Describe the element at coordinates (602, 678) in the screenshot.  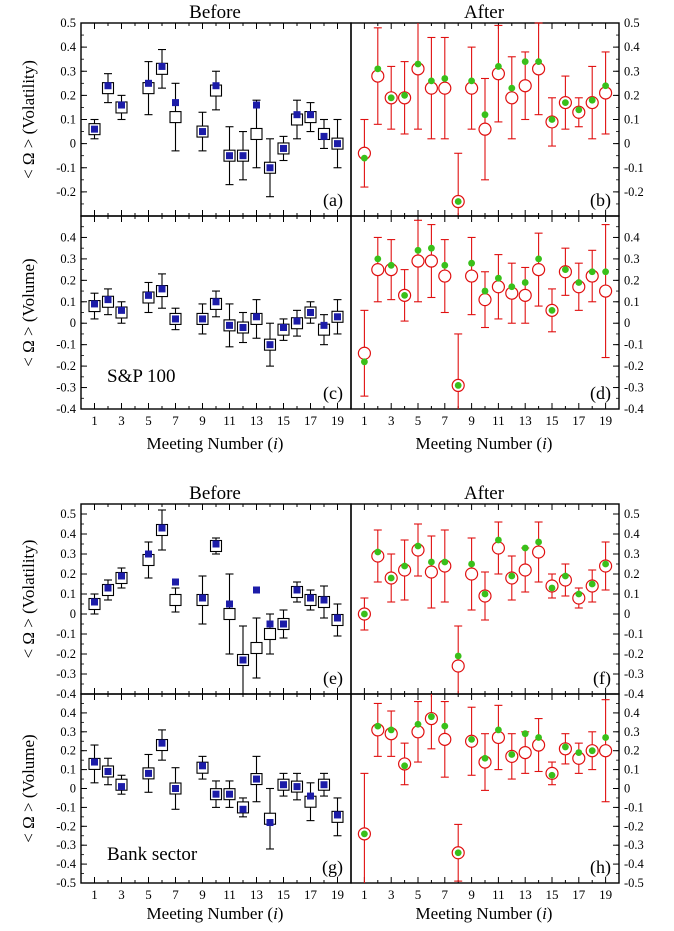
I see `panel-label: (f)` at that location.